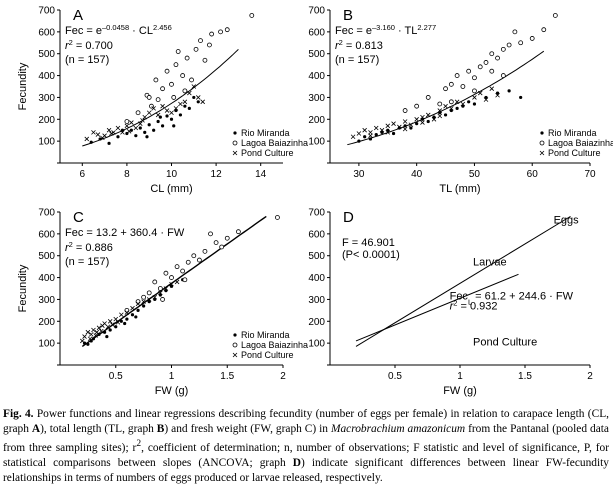 This screenshot has width=613, height=486. I want to click on equation-exponent: –0.0458, so click(115, 27).